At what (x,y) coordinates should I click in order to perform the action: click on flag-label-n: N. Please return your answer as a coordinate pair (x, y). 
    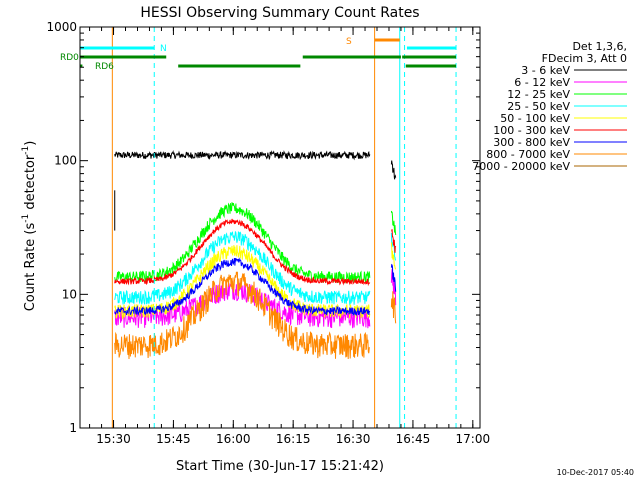
    Looking at the image, I should click on (163, 49).